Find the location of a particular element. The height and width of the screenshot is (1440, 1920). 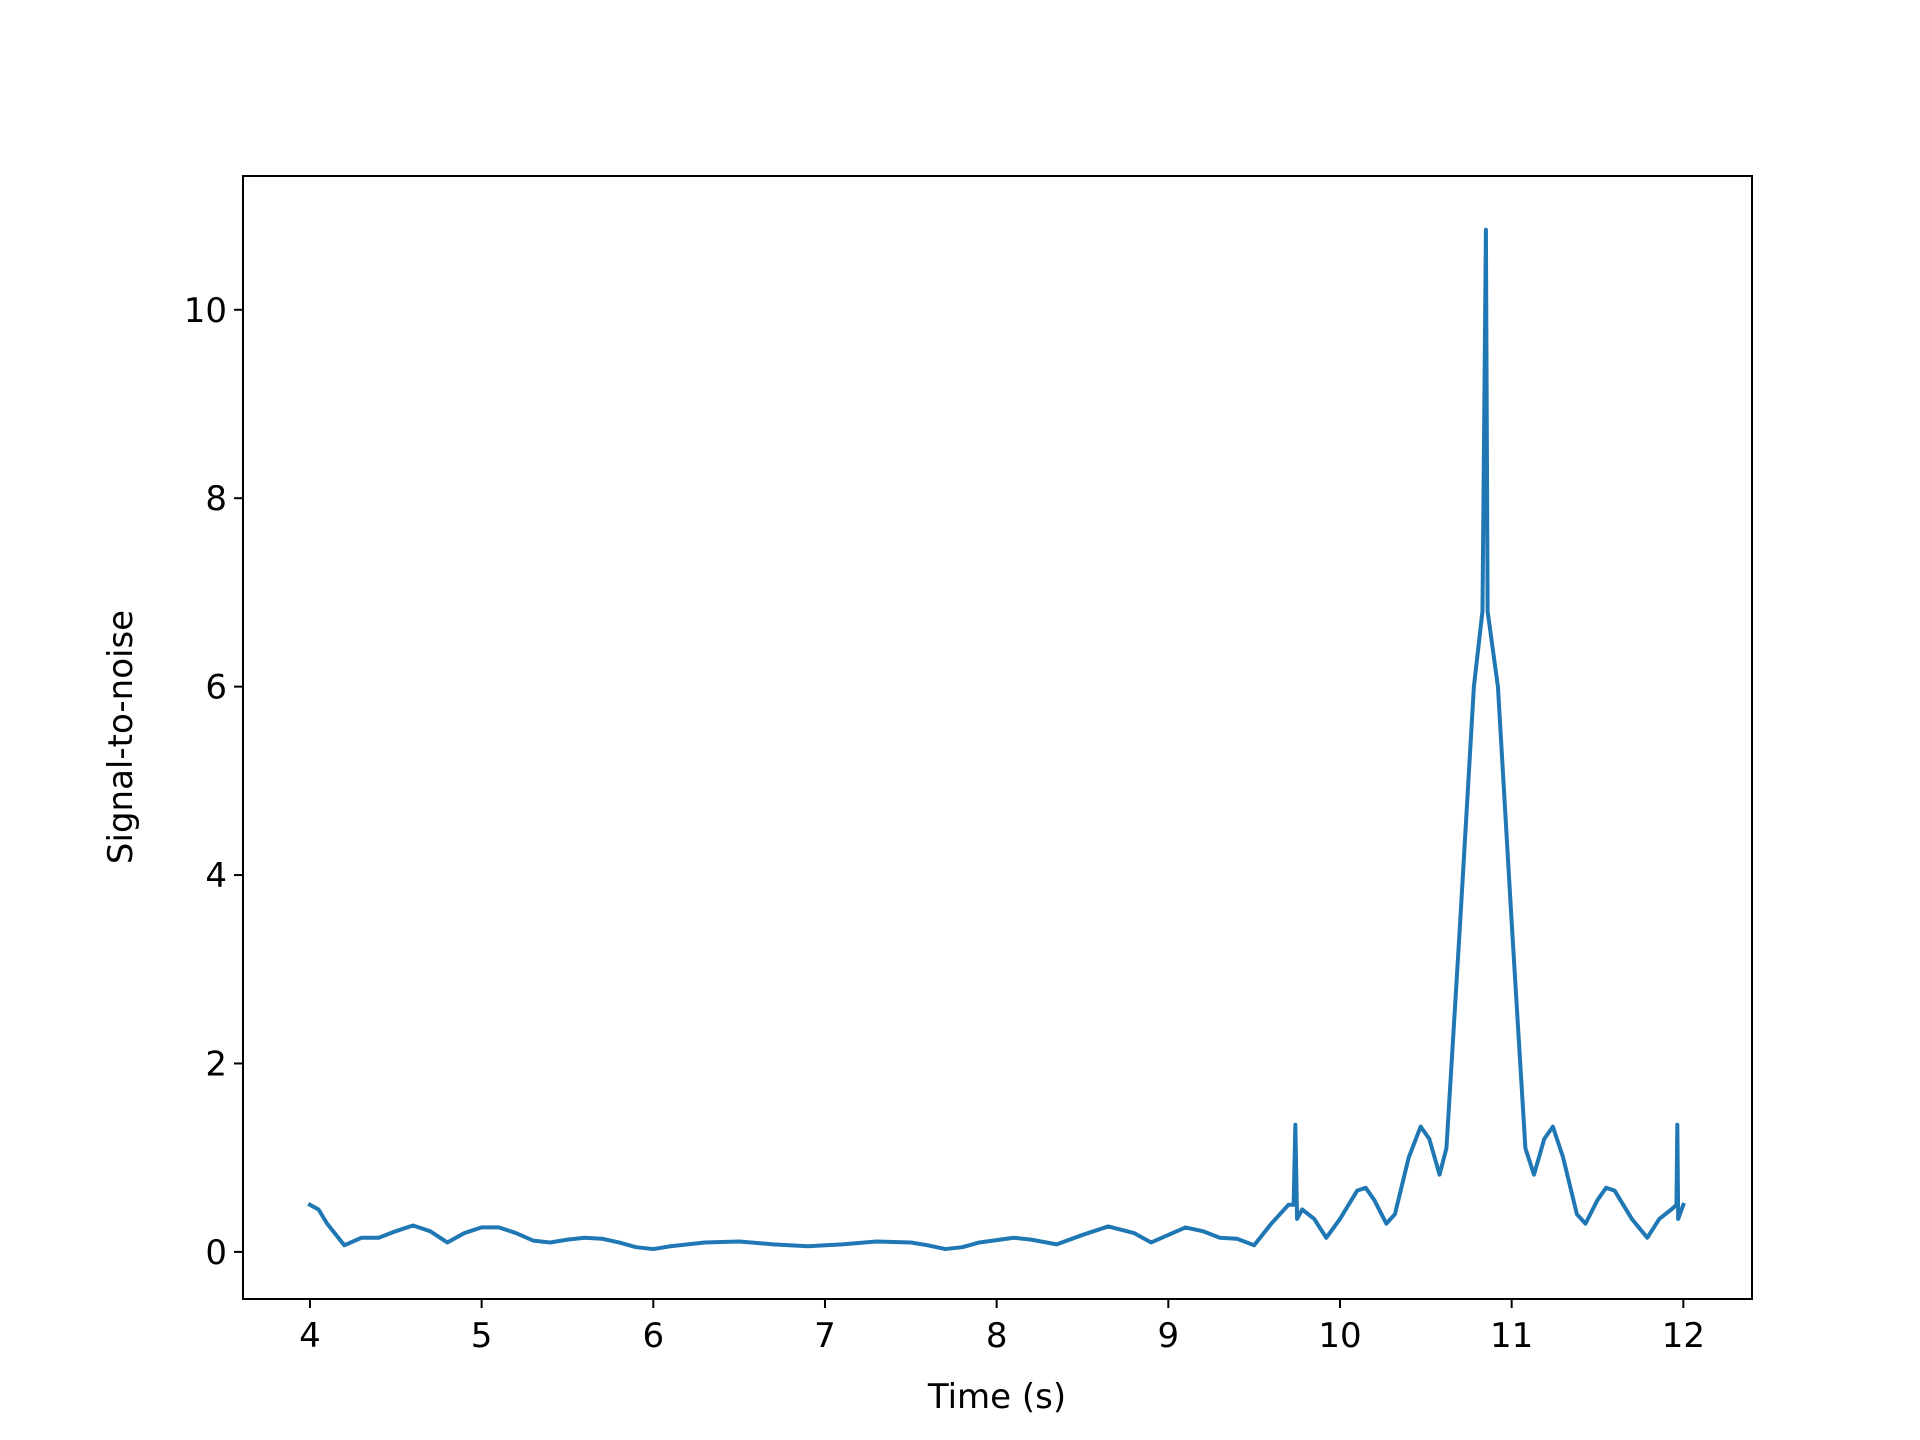

x-tick-label: 8 is located at coordinates (997, 1336).